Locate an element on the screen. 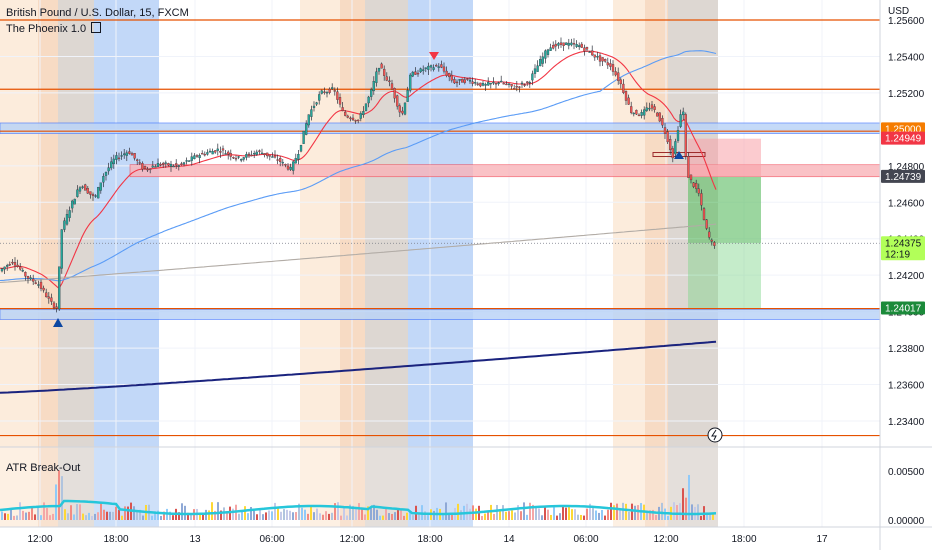 This screenshot has width=932, height=550. settings-icon is located at coordinates (96, 27).